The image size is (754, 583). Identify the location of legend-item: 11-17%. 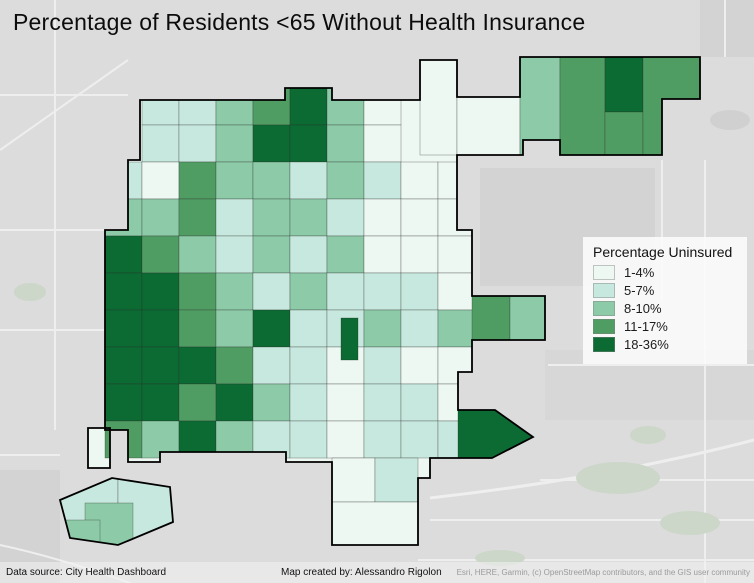
(665, 326).